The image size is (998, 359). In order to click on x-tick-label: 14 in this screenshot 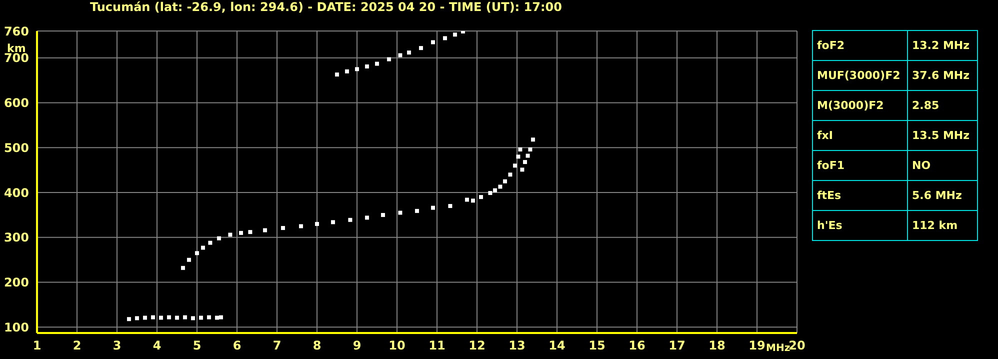, I will do `click(557, 345)`.